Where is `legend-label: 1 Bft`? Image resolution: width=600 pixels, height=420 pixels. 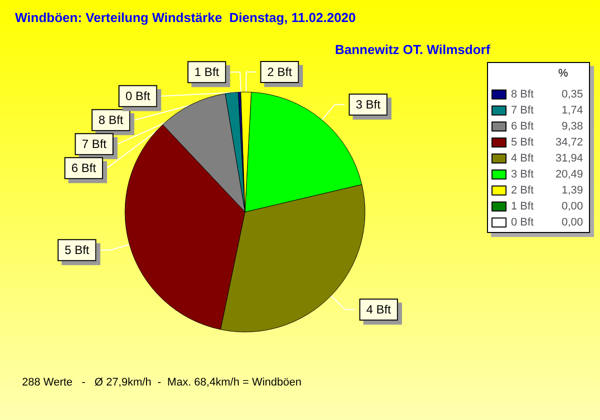 legend-label: 1 Bft is located at coordinates (522, 206).